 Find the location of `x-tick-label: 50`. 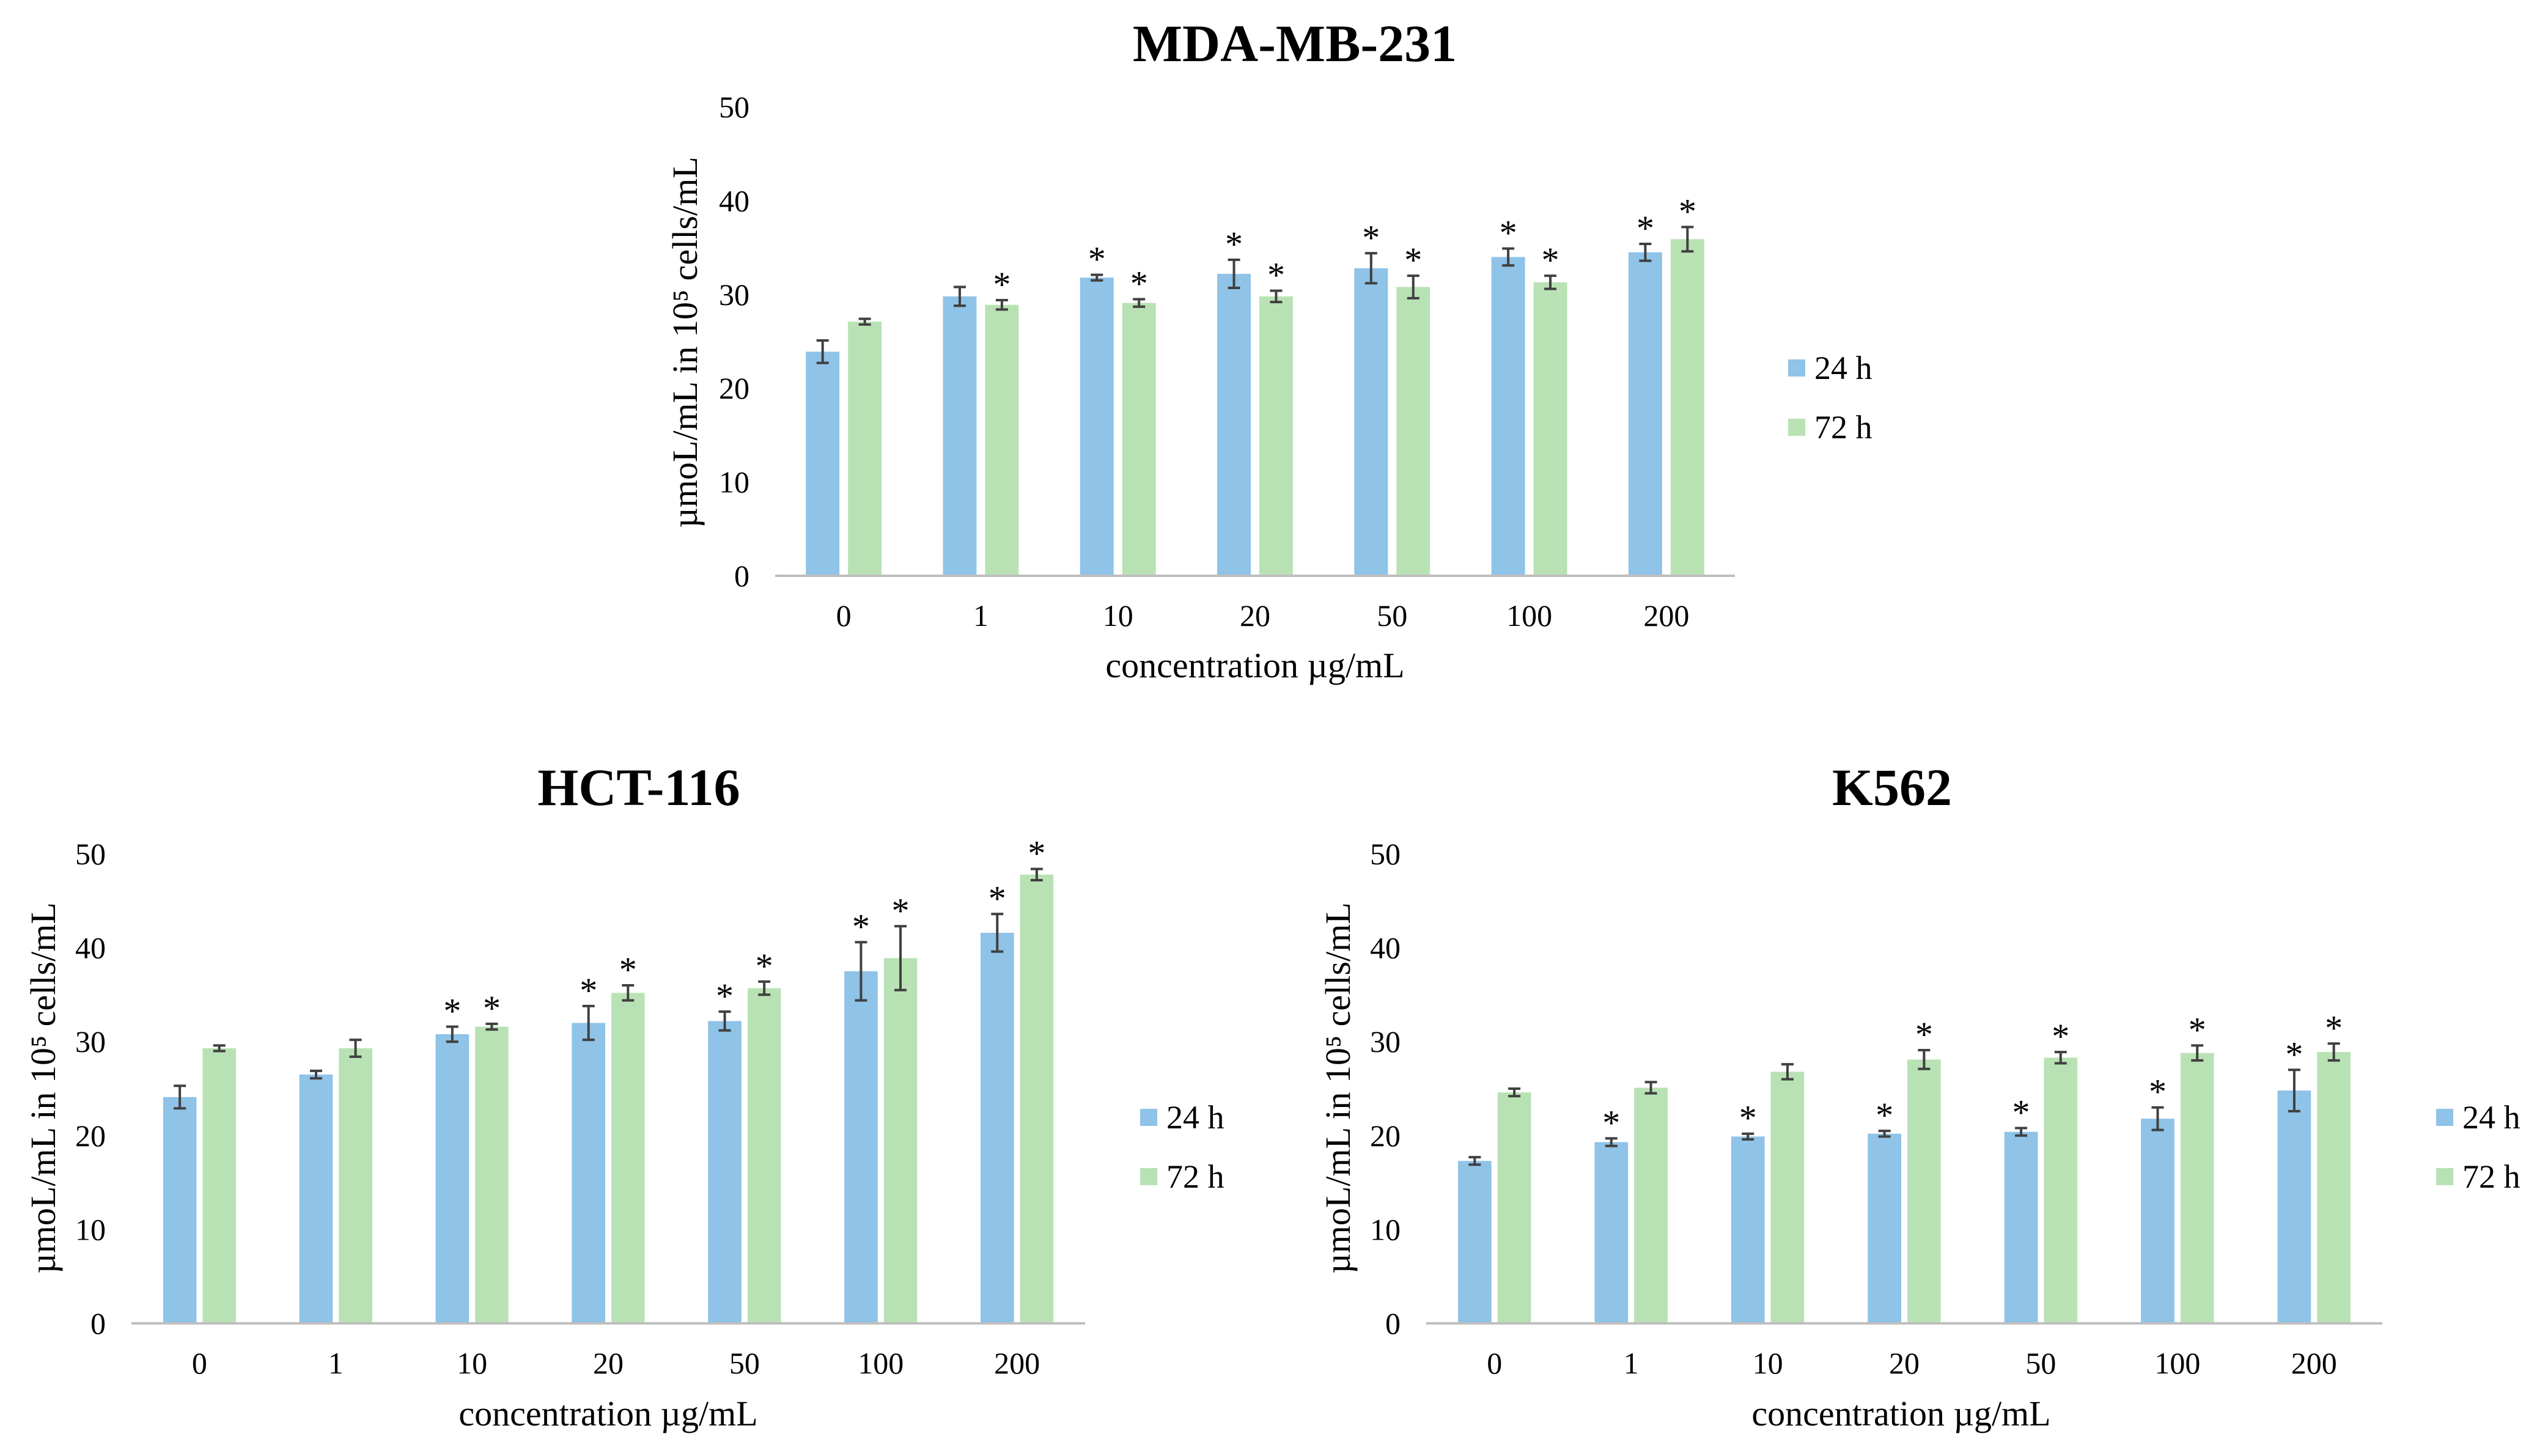

x-tick-label: 50 is located at coordinates (1392, 615).